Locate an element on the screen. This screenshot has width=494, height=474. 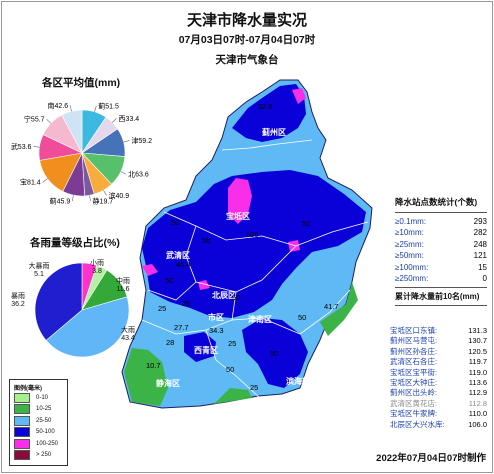
legend-item: 100-250 is located at coordinates (40, 444).